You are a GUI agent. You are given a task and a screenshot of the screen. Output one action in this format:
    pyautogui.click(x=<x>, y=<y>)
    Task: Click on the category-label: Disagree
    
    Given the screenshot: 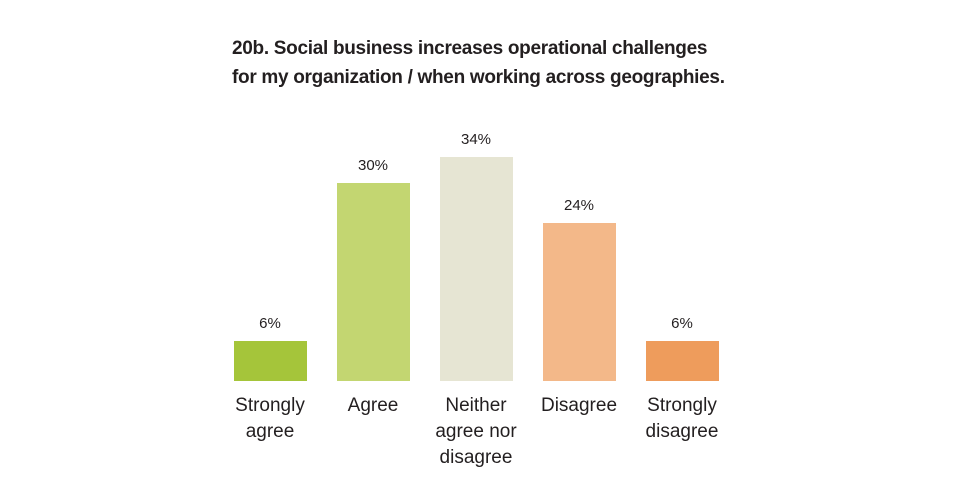 What is the action you would take?
    pyautogui.click(x=579, y=405)
    